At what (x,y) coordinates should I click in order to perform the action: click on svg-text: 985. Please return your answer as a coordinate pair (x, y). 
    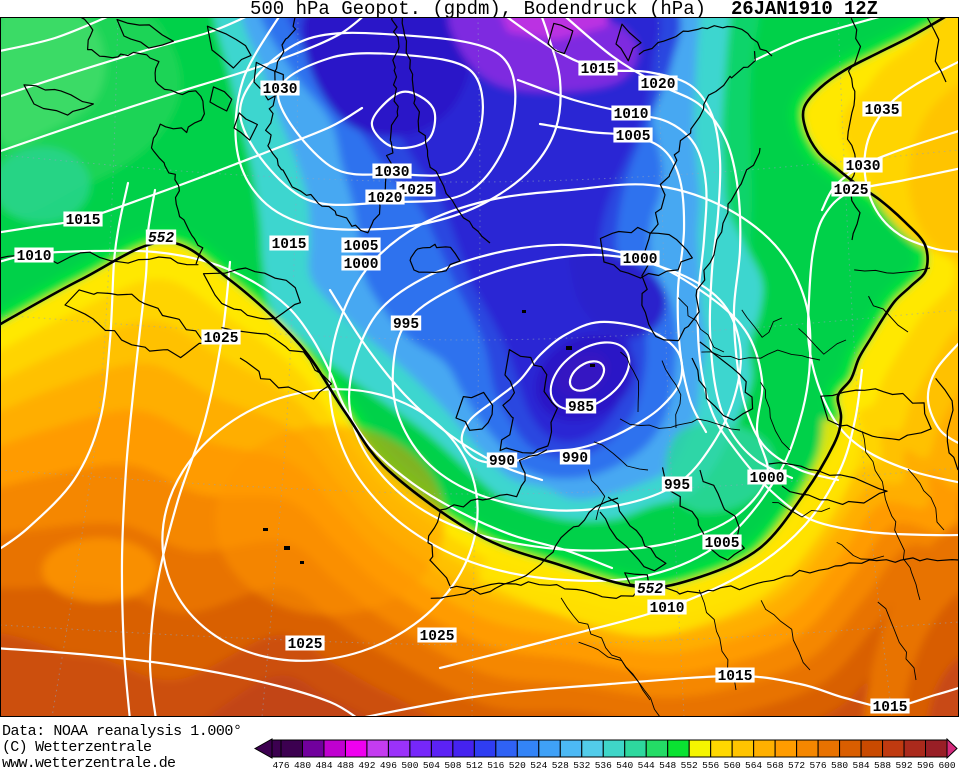
    Looking at the image, I should click on (581, 408).